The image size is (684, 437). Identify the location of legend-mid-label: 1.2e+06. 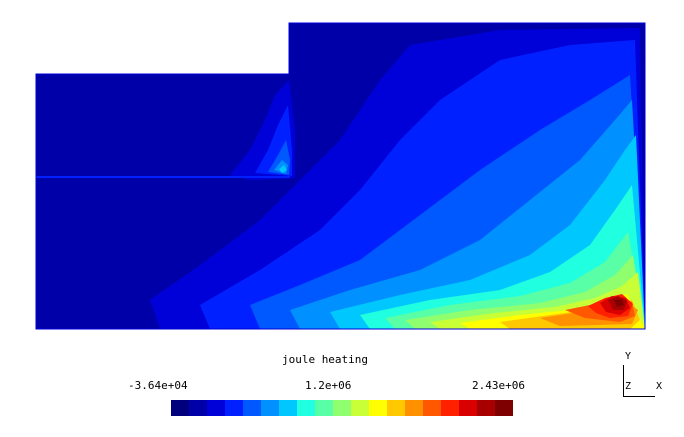
(328, 385).